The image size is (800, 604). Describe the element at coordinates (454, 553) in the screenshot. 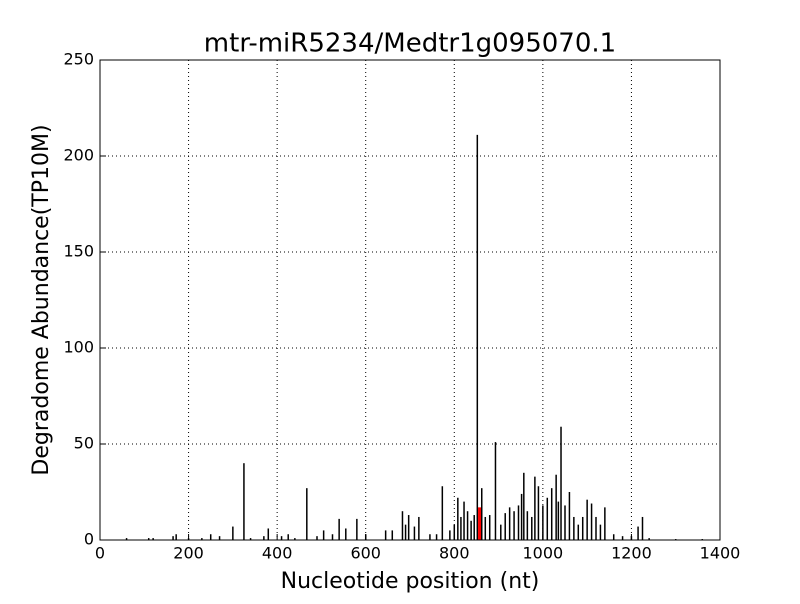

I see `x-tick-label: 800` at that location.